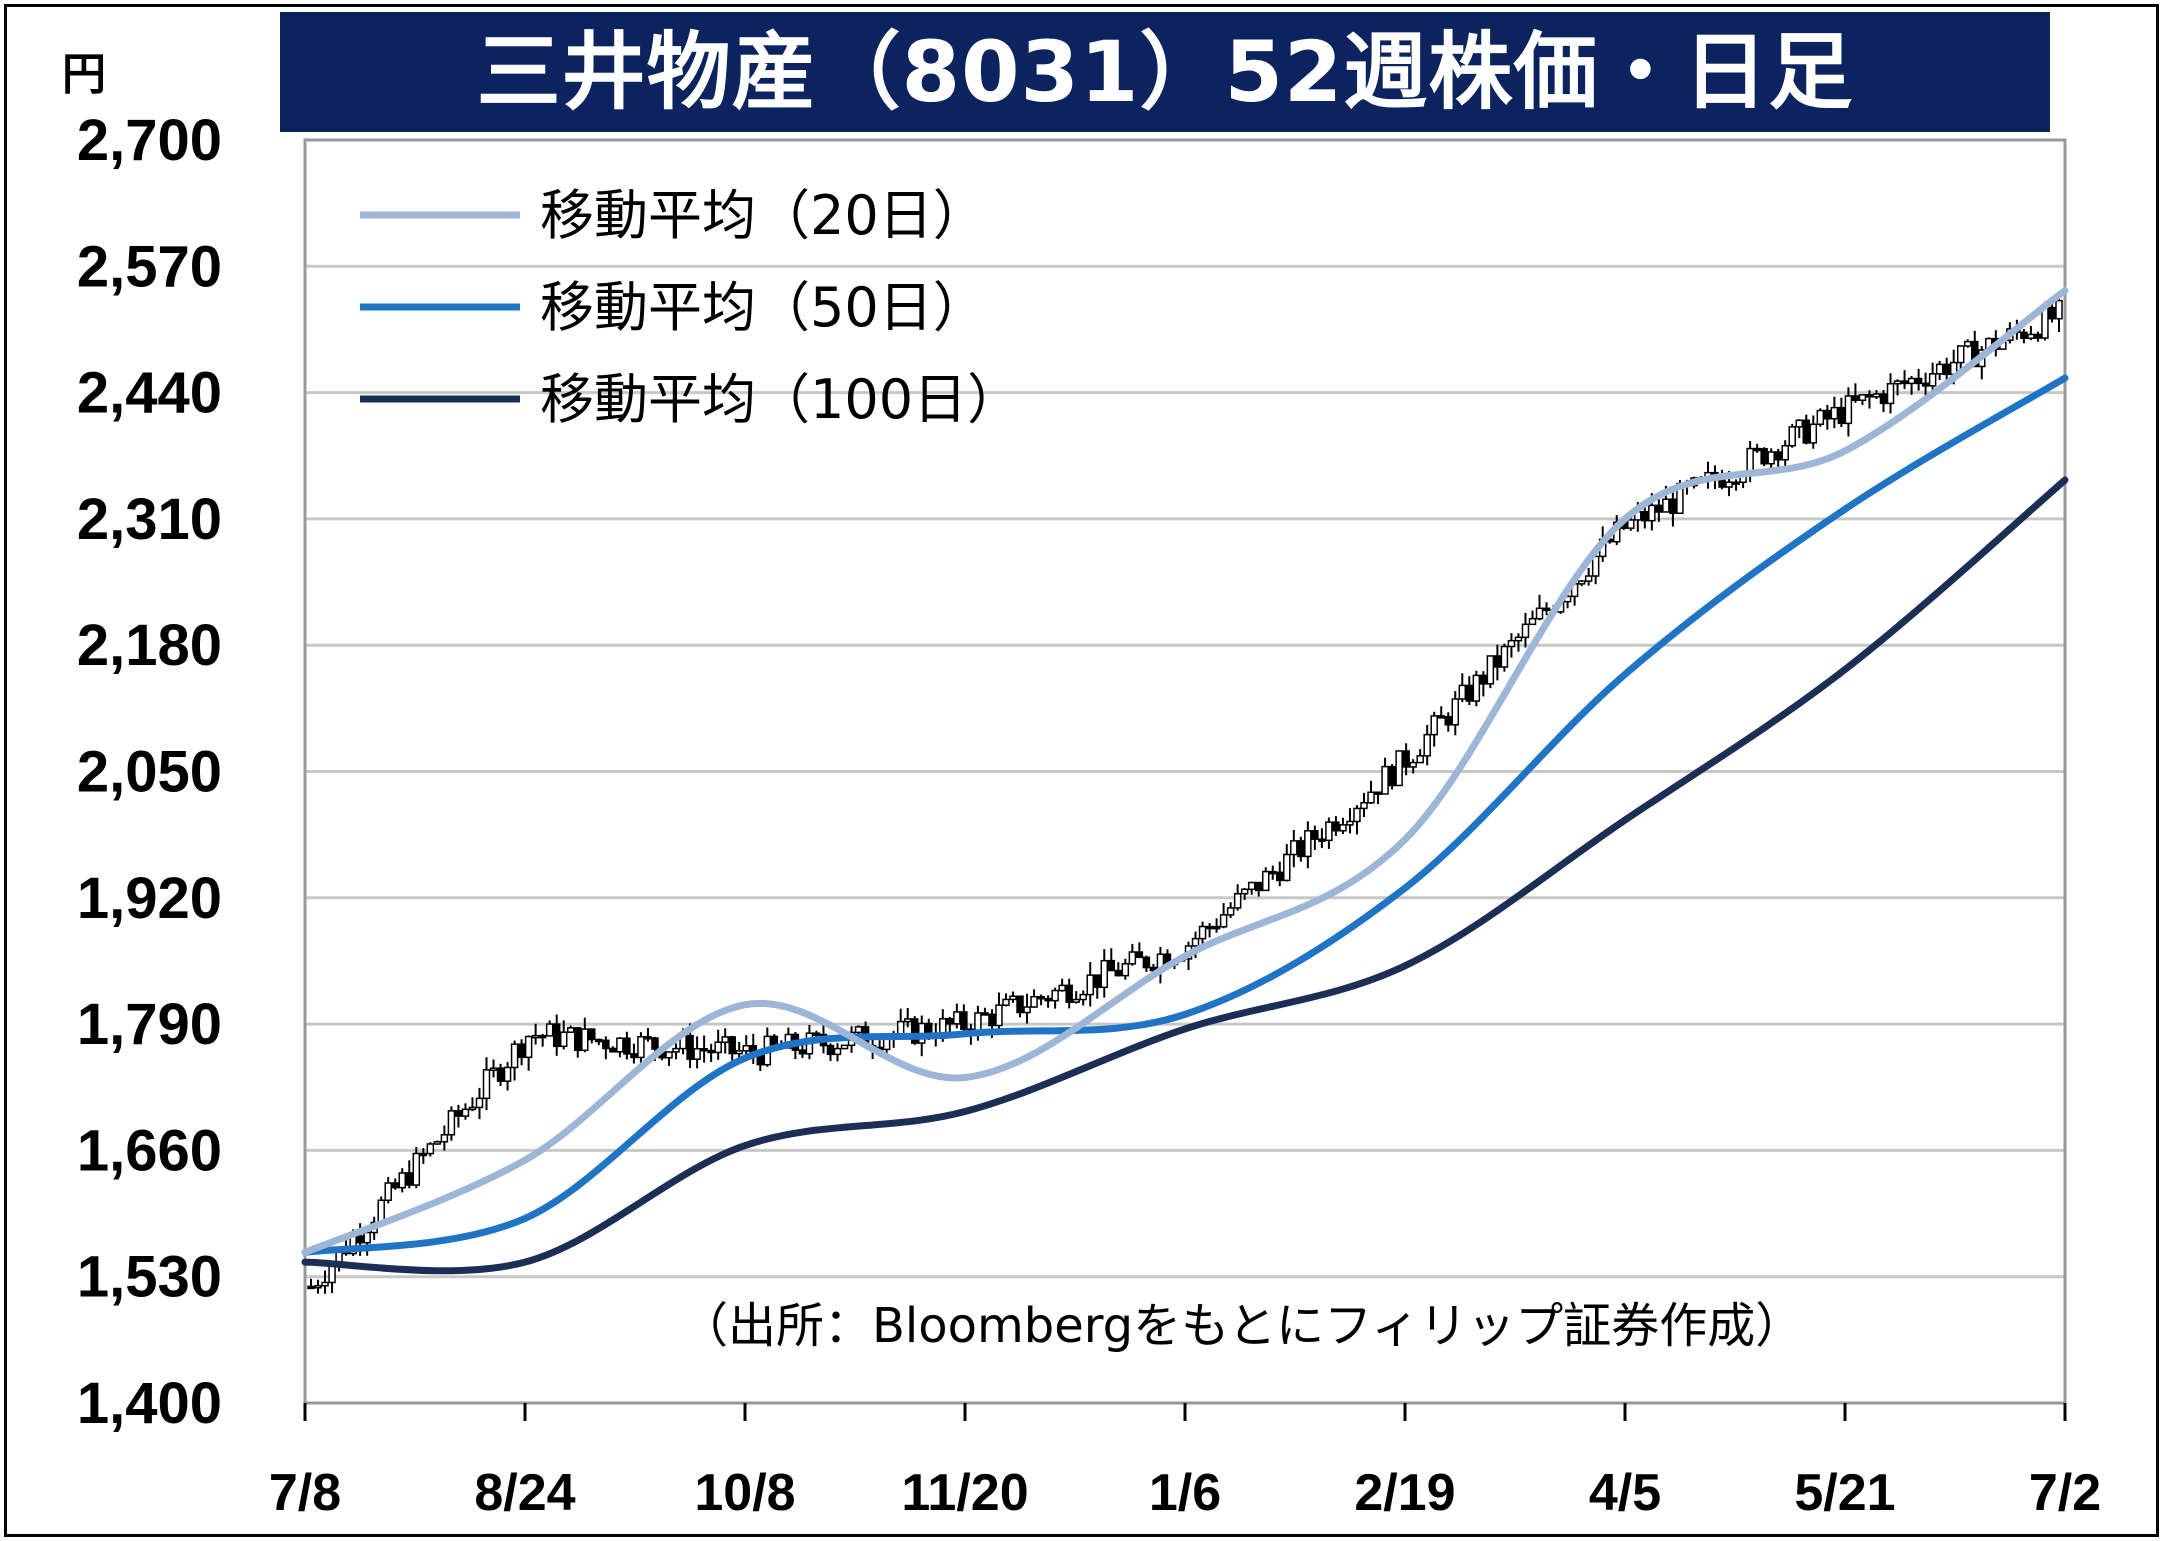 The width and height of the screenshot is (2167, 1541). I want to click on y-tick-label: 2,440, so click(149, 393).